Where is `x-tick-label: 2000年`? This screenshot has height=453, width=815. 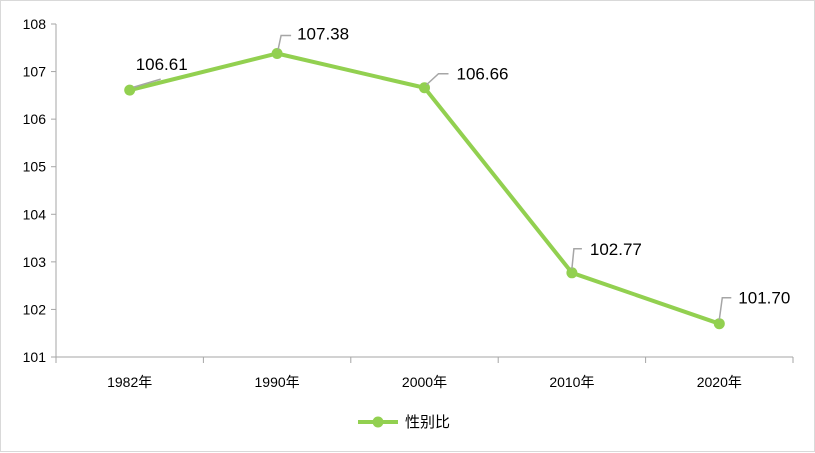 x-tick-label: 2000年 is located at coordinates (424, 382).